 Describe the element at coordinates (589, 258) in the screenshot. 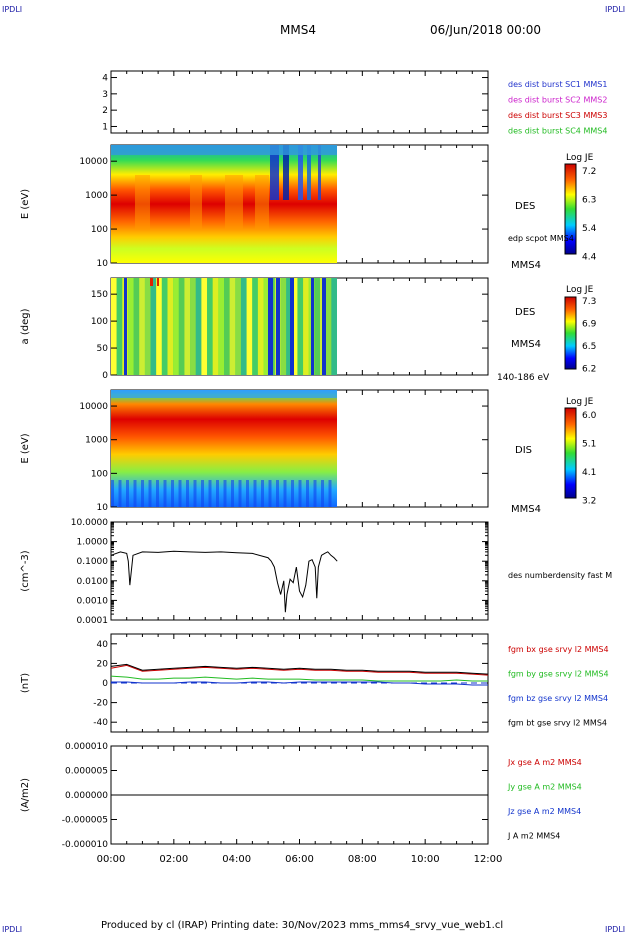

I see `des-energy-colorbar-tick: 4.4` at that location.